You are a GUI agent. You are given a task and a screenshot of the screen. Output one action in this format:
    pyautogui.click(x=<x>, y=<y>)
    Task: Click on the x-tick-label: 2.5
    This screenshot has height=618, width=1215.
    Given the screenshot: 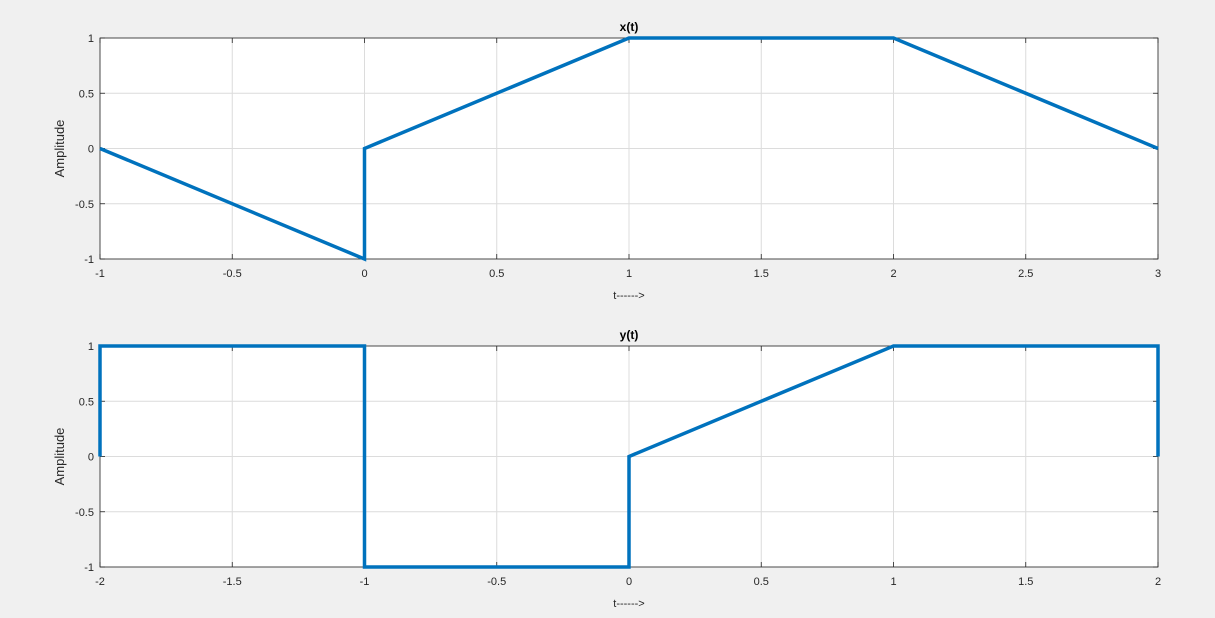 What is the action you would take?
    pyautogui.click(x=1025, y=274)
    